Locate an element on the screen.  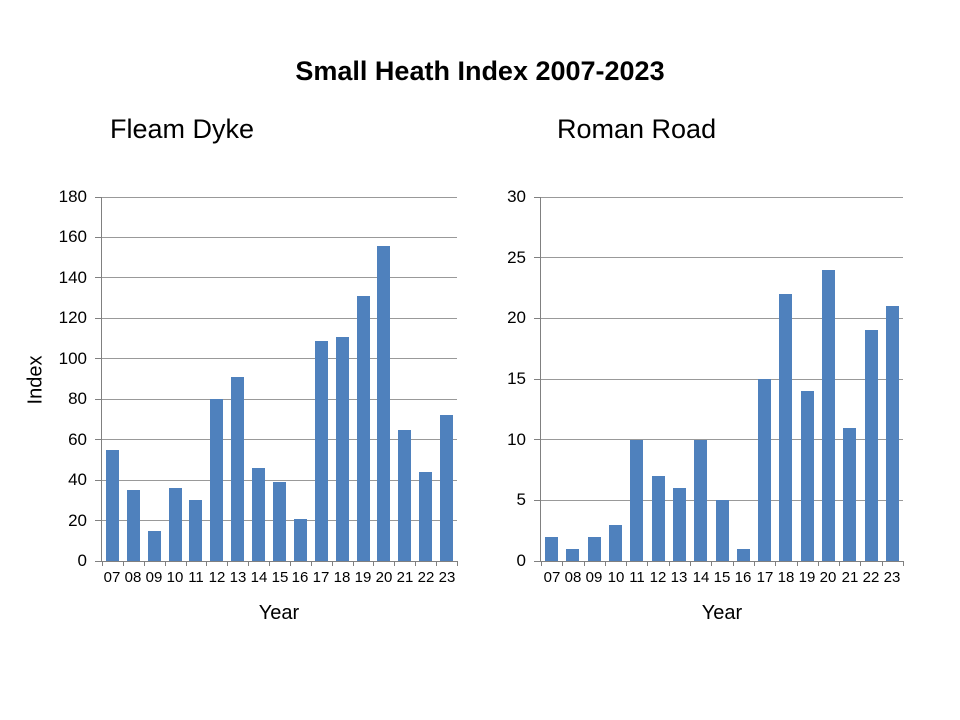
x-tick-label: 15 is located at coordinates (280, 577).